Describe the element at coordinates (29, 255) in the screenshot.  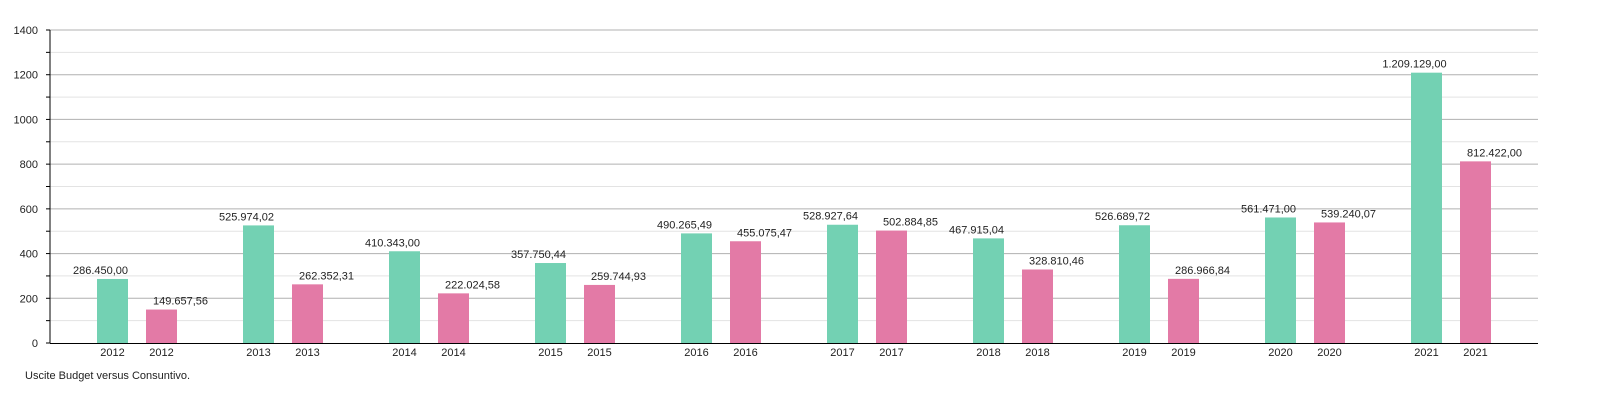
I see `y-tick-label: 400` at that location.